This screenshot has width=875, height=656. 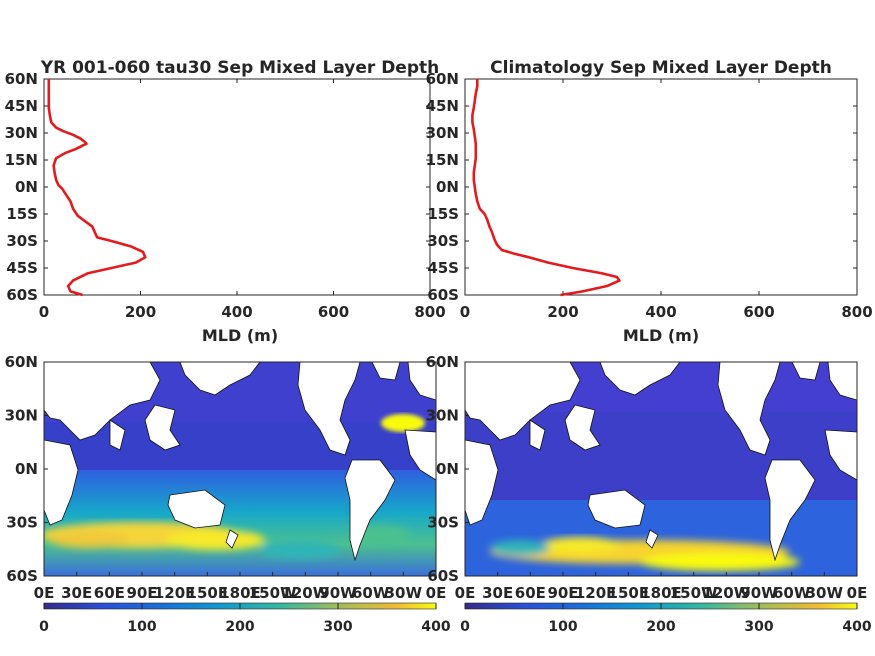 I want to click on profile-title-climatology: Climatology Sep Mixed Layer Depth, so click(x=661, y=68).